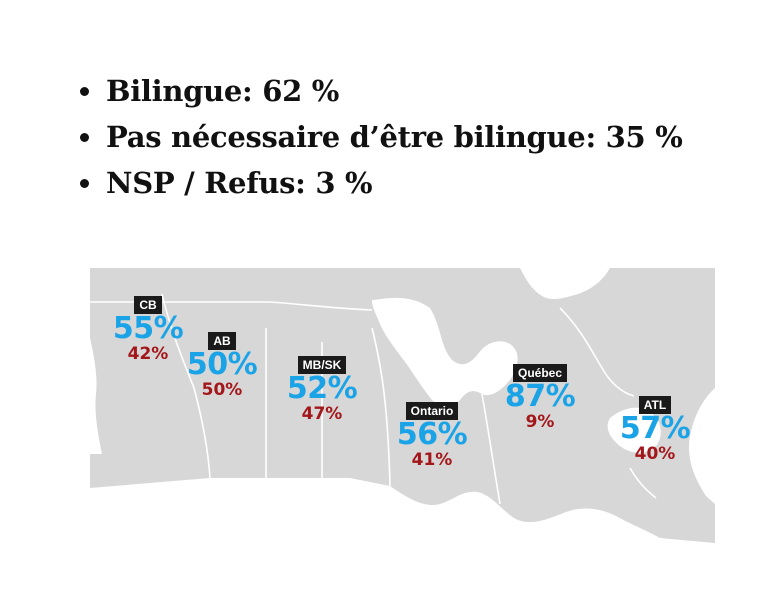 The height and width of the screenshot is (597, 760). I want to click on region-tag: ATL, so click(655, 405).